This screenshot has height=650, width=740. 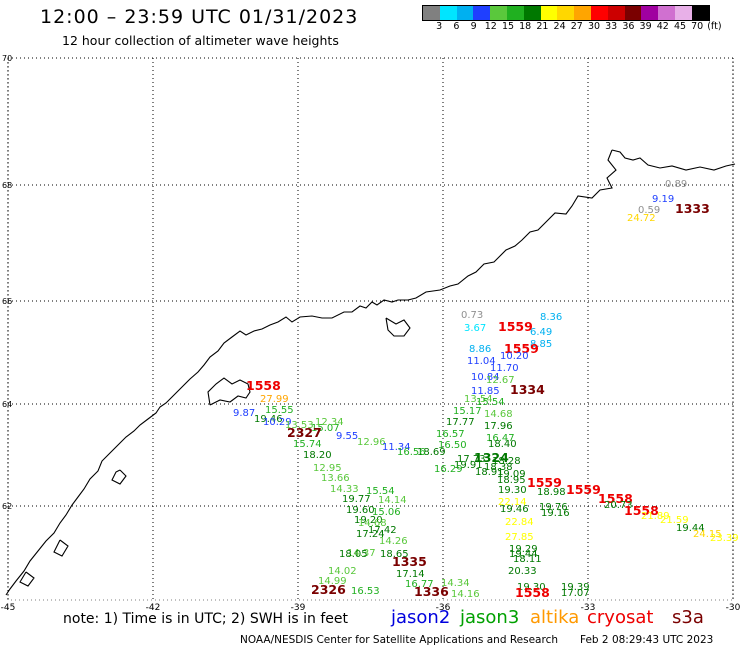 I want to click on wave-height-value: 27.99, so click(x=274, y=399).